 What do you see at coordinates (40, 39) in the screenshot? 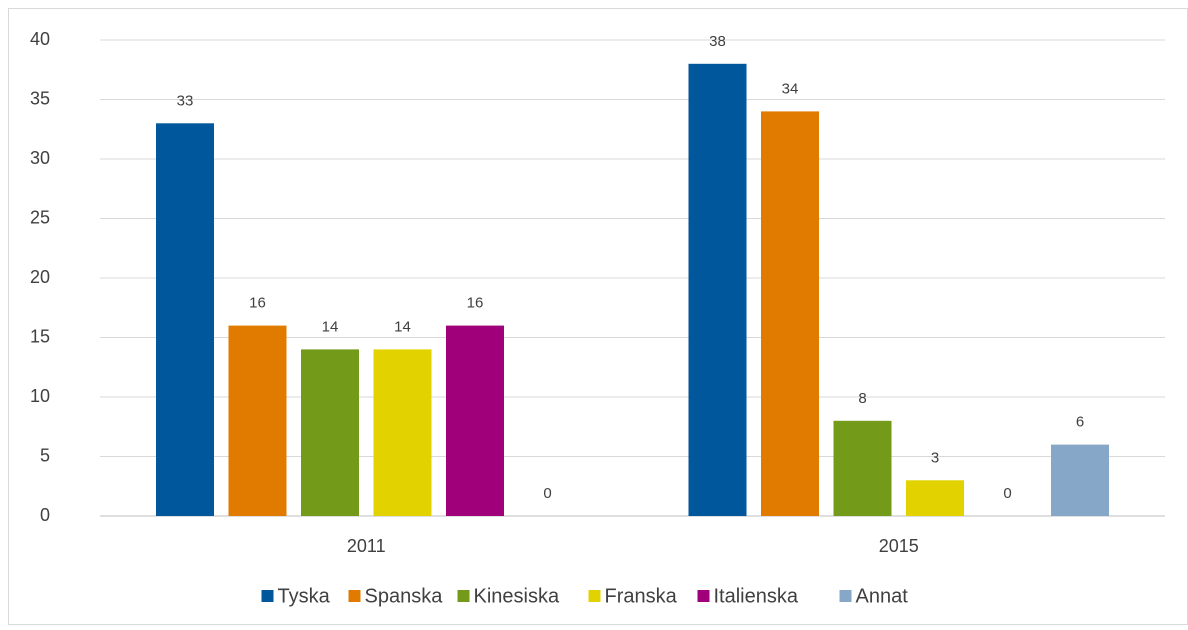
I see `y-tick-label: 40` at bounding box center [40, 39].